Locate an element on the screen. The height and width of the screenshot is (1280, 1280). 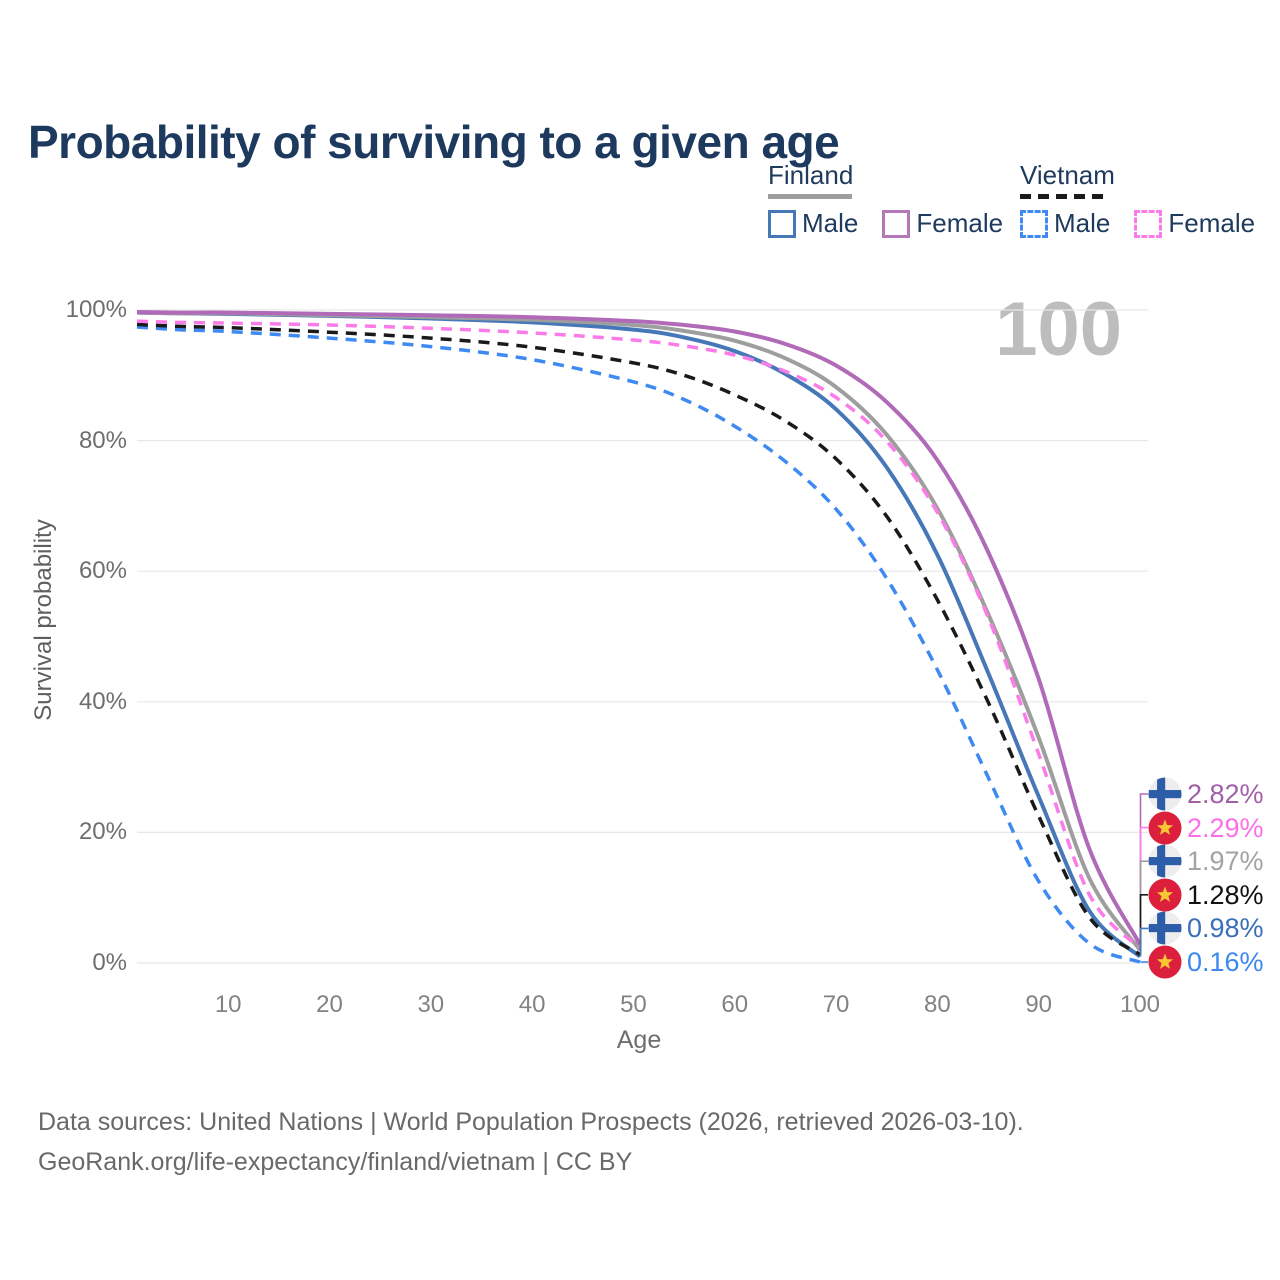
end-value-label: 0.98% is located at coordinates (1225, 928).